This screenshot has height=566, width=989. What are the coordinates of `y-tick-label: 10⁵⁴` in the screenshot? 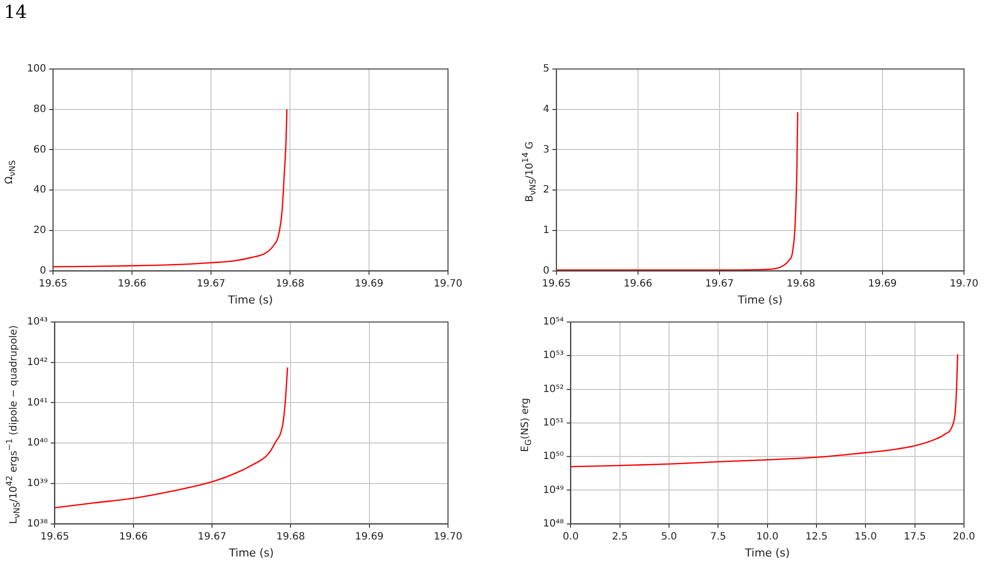 It's located at (553, 322).